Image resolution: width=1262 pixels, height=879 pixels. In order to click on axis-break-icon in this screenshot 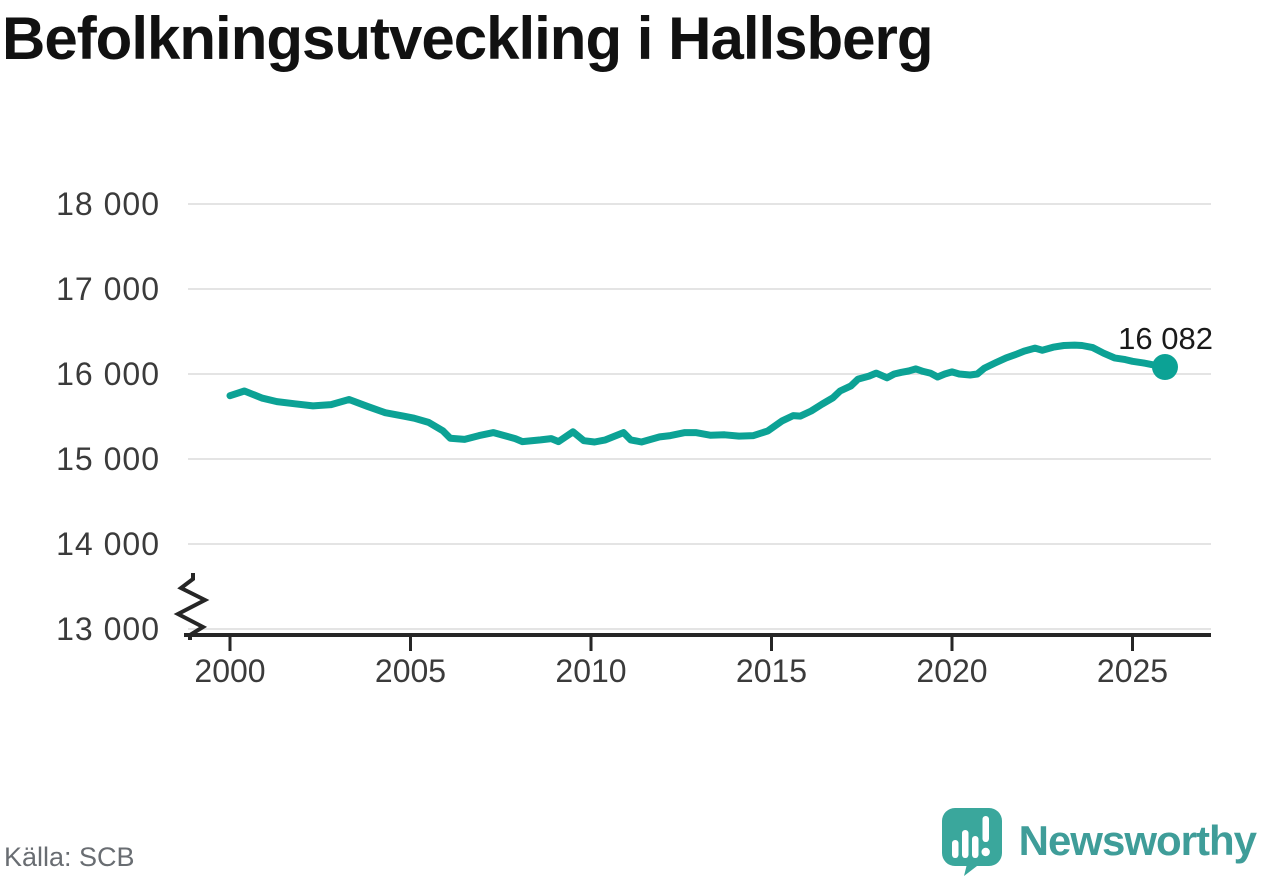, I will do `click(191, 606)`.